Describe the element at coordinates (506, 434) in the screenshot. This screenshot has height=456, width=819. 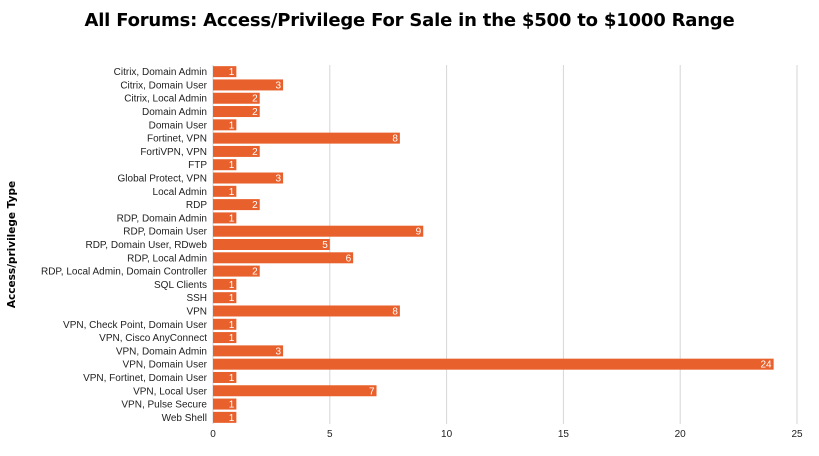
I see `x-tick-labels: 0 5 10 15 20 25` at that location.